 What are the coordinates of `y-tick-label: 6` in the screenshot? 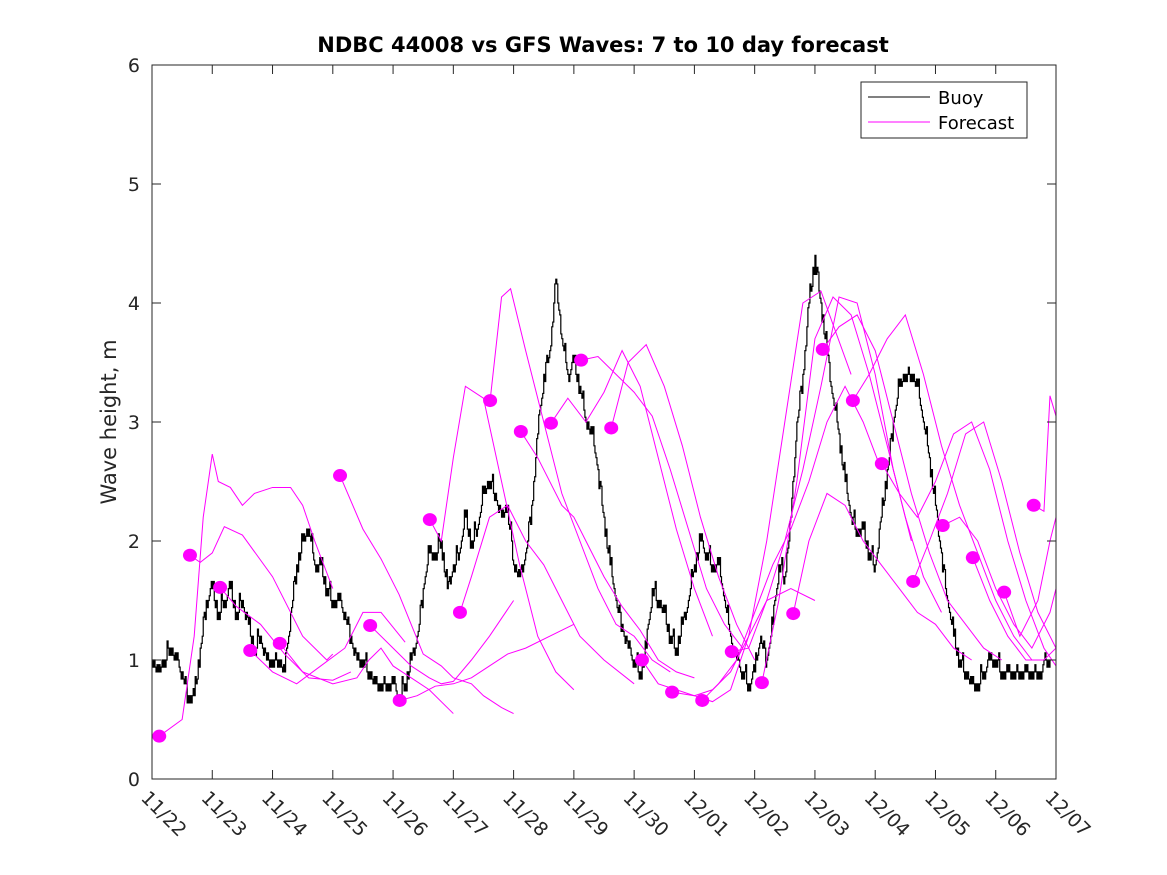 It's located at (134, 66).